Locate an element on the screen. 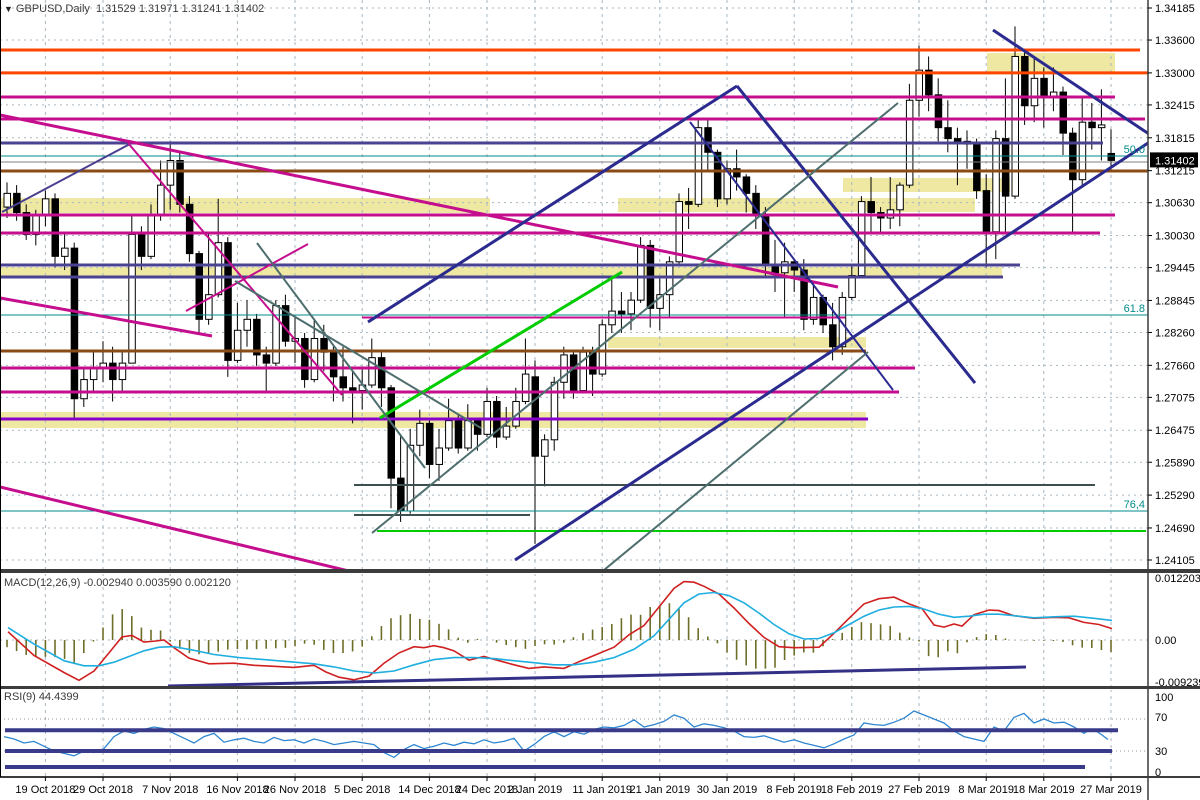 The image size is (1200, 800). date-axis-label: 21 Jan 2019 is located at coordinates (660, 790).